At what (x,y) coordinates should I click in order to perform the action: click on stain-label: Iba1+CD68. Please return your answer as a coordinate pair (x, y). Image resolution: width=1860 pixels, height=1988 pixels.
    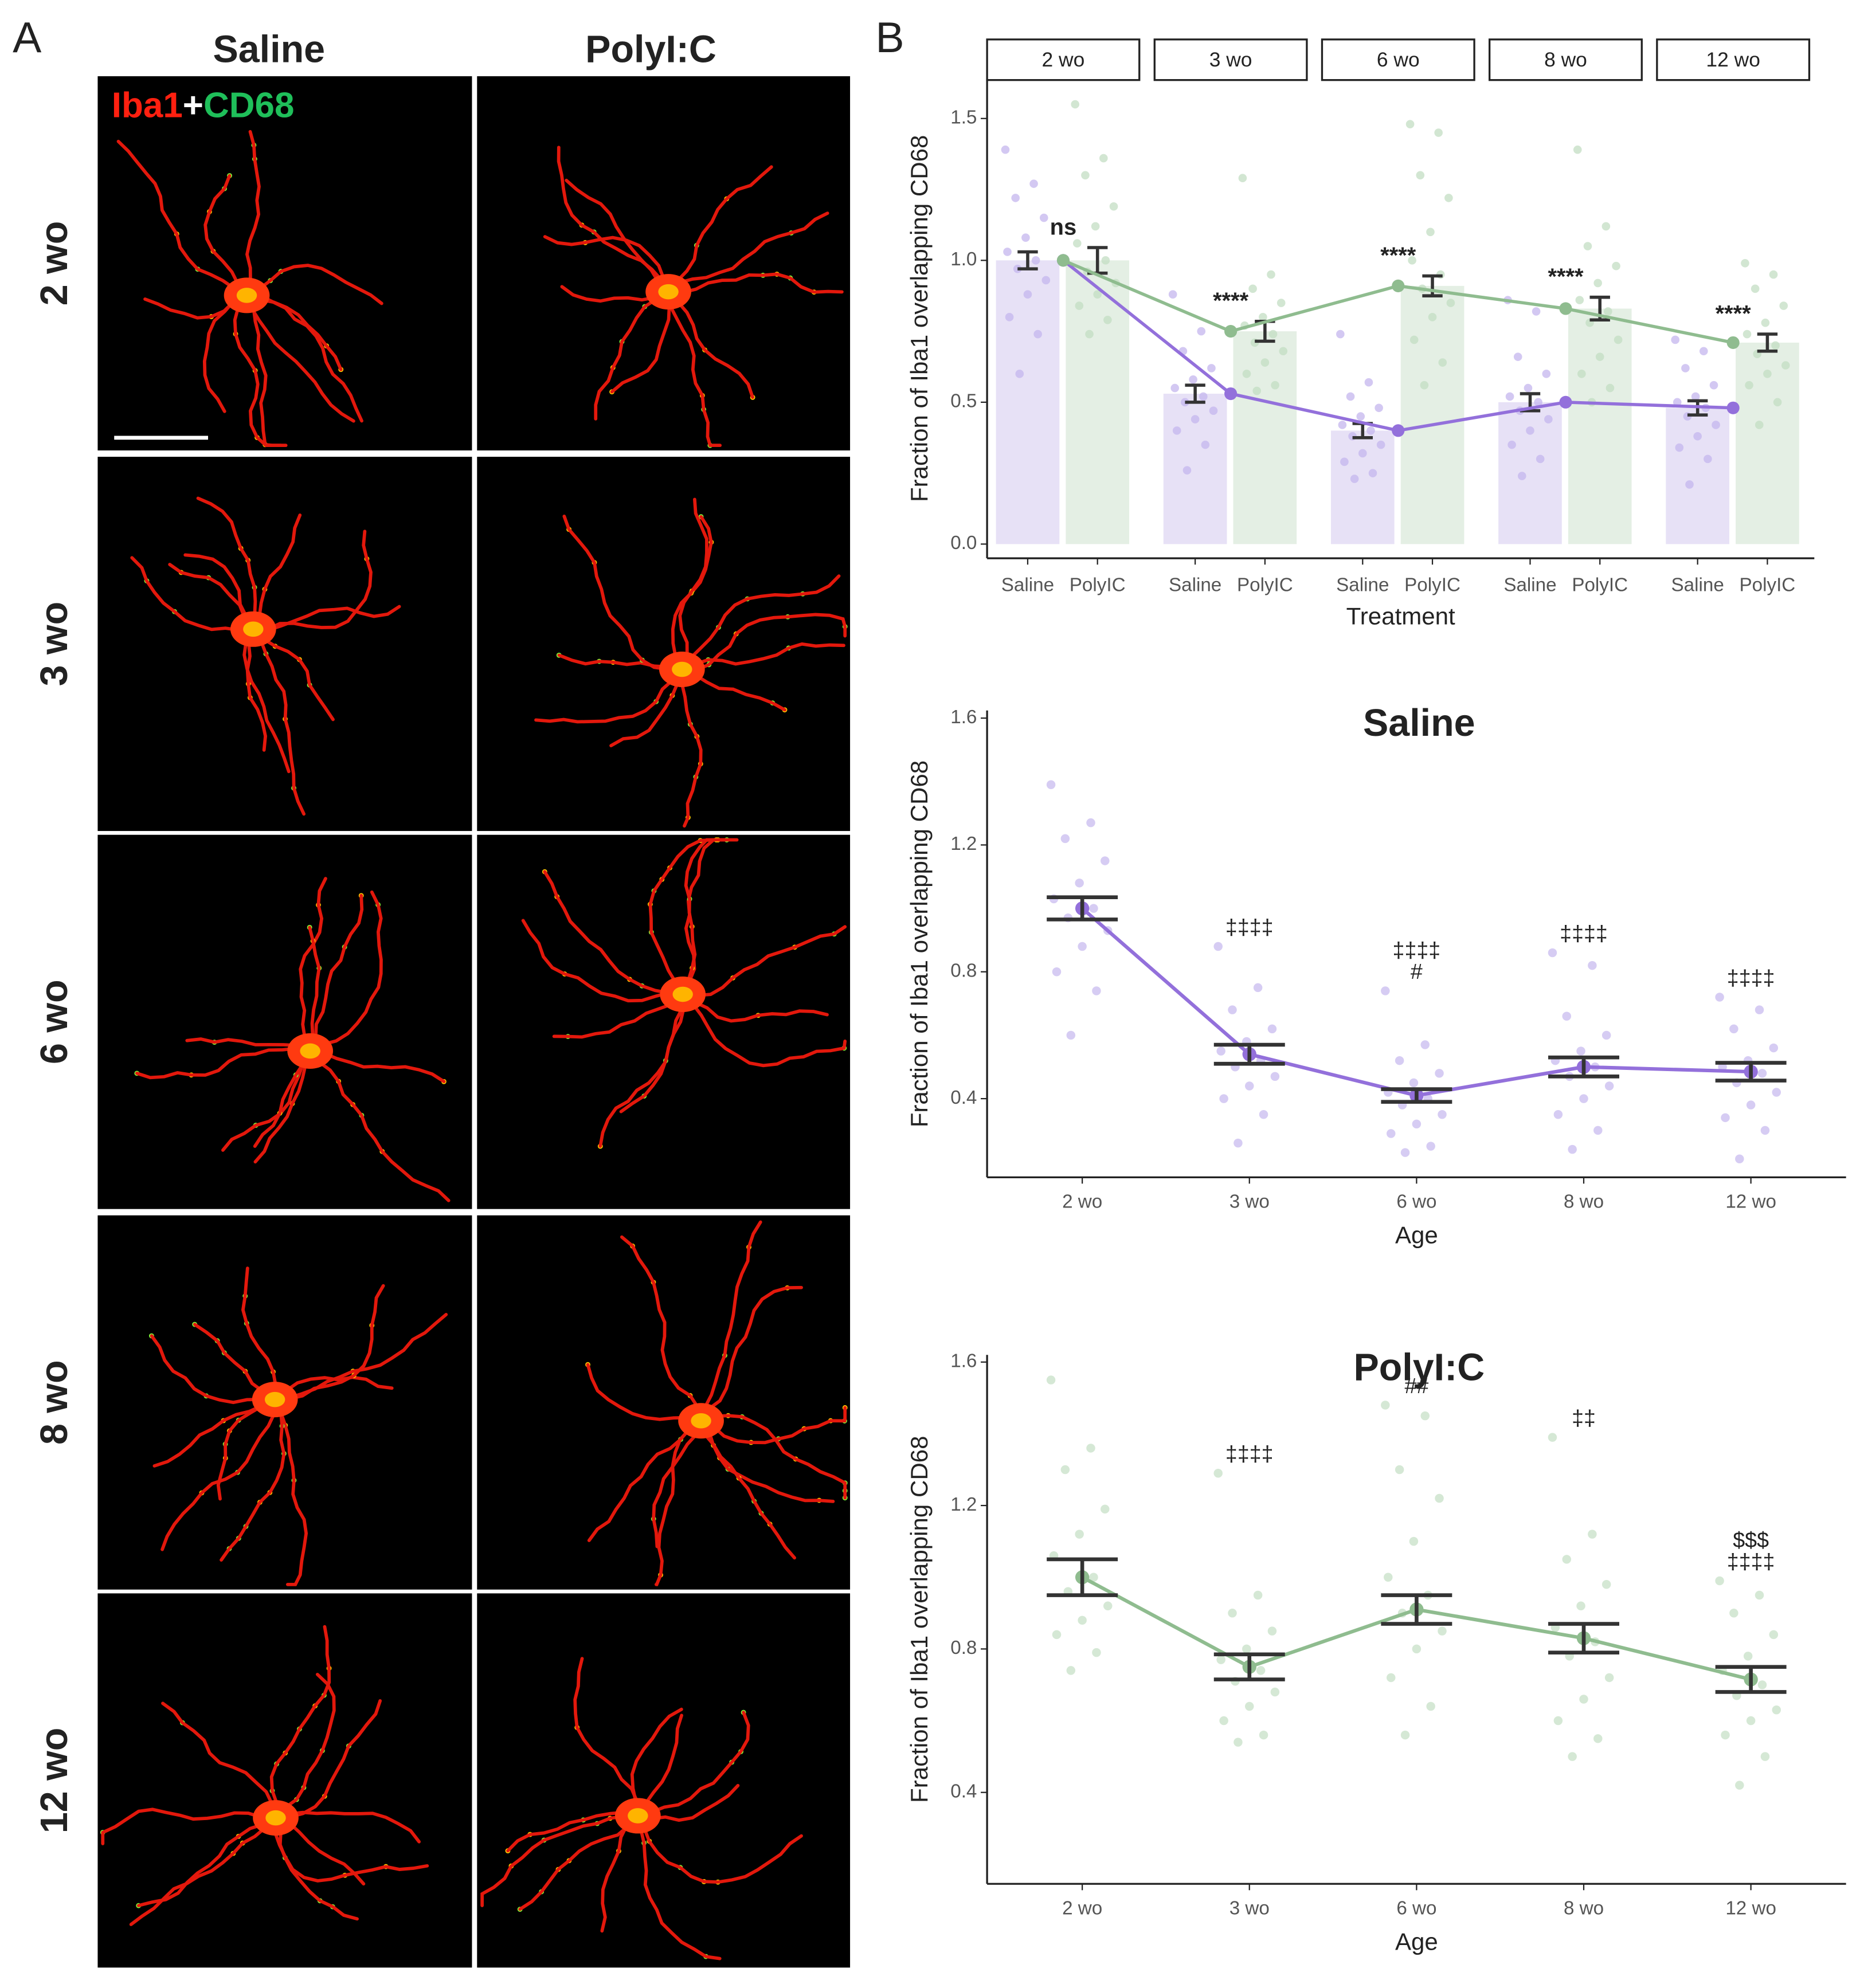
    Looking at the image, I should click on (203, 106).